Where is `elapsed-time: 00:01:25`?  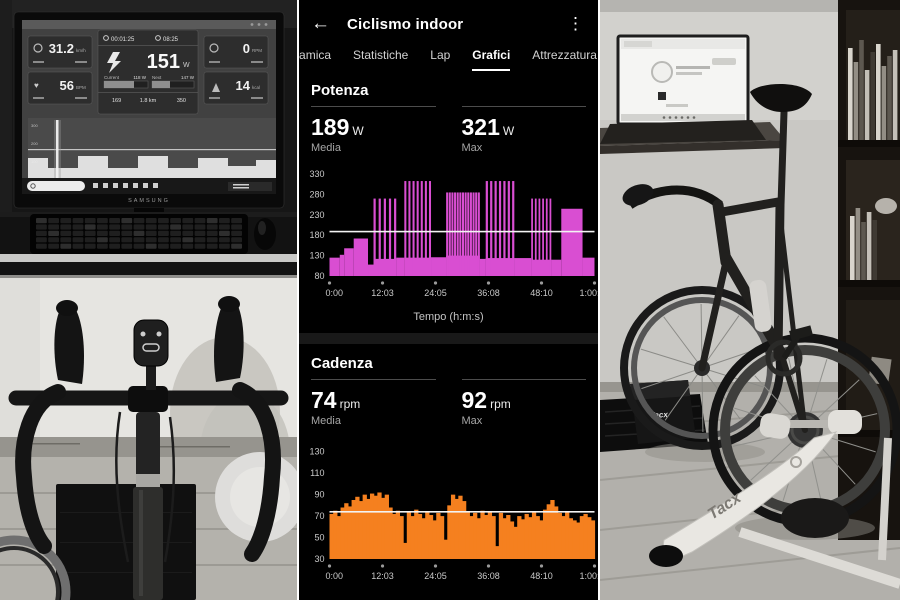 elapsed-time: 00:01:25 is located at coordinates (123, 40).